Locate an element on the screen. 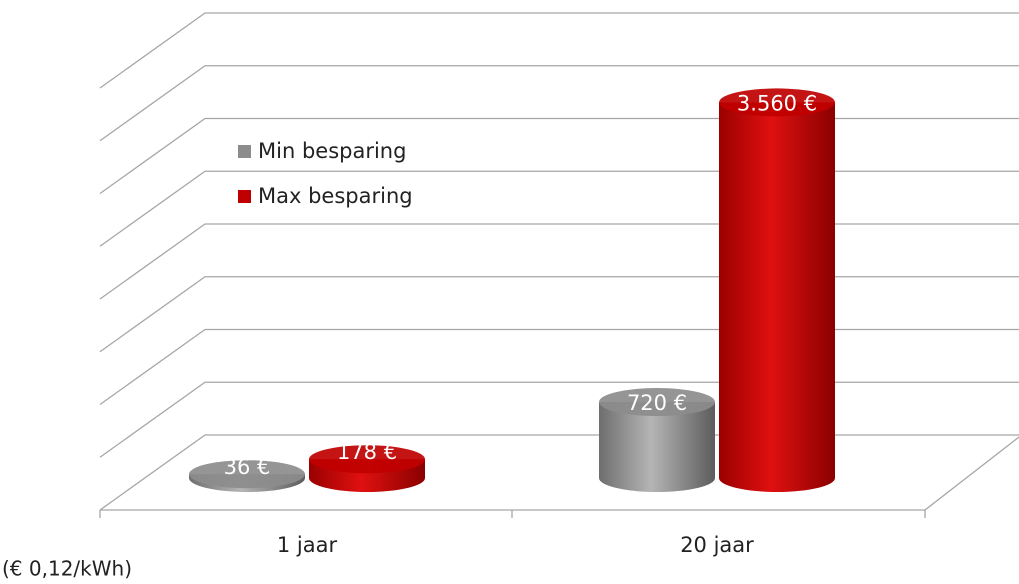 This screenshot has height=584, width=1019. value-label: 720 € is located at coordinates (657, 403).